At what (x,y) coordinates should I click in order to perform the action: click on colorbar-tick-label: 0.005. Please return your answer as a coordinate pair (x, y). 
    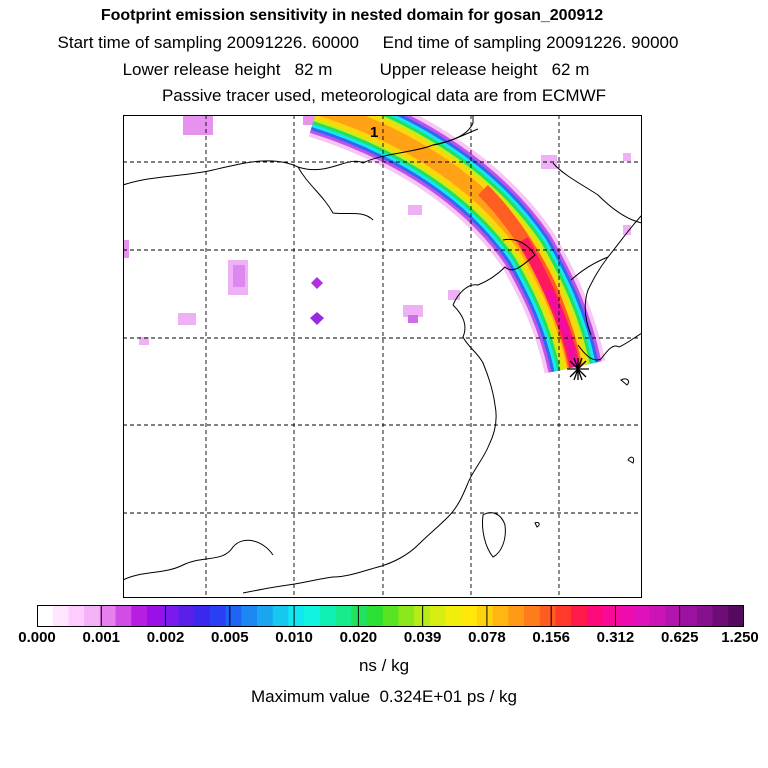
    Looking at the image, I should click on (230, 637).